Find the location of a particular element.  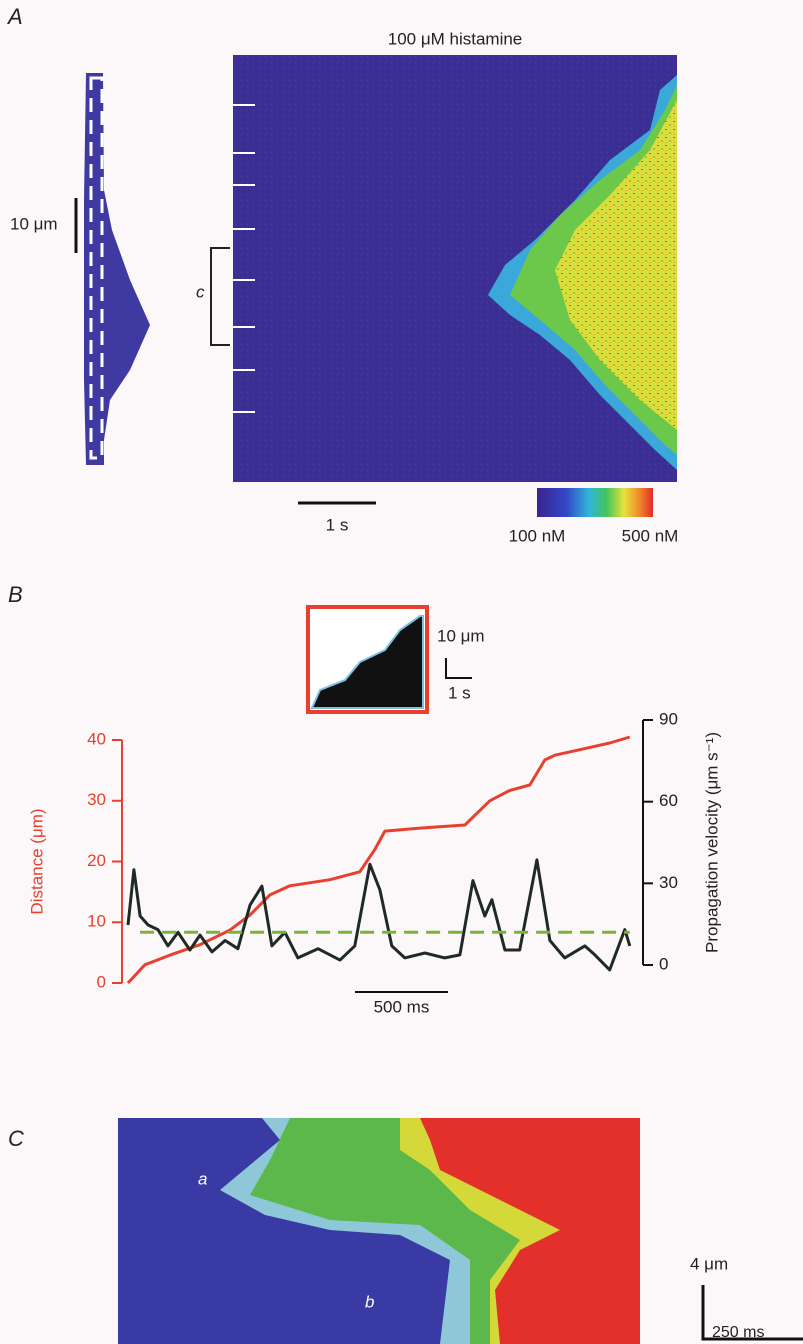

y2-tick-label: 90 is located at coordinates (668, 718).